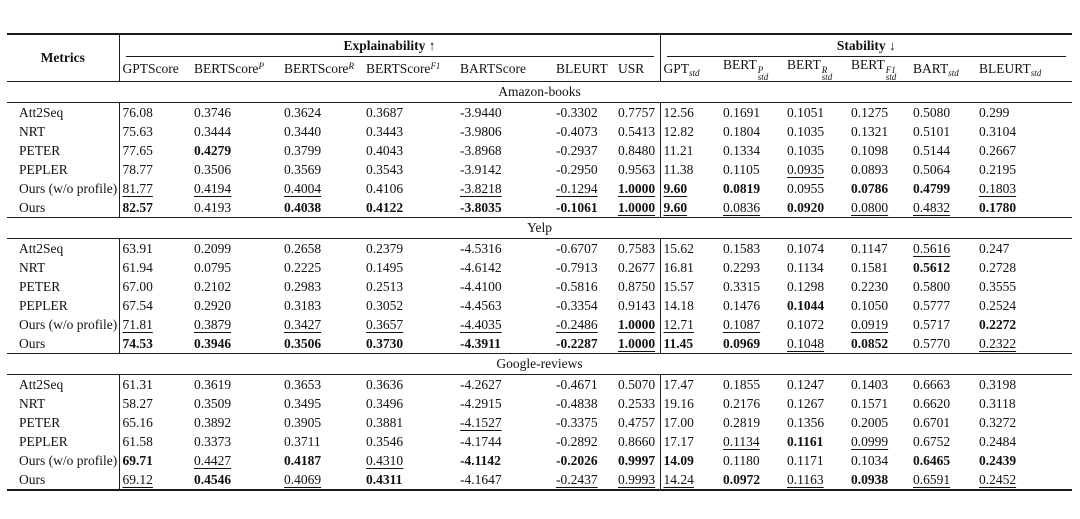 The image size is (1080, 519). What do you see at coordinates (741, 169) in the screenshot?
I see `metric-value: 0.1105` at bounding box center [741, 169].